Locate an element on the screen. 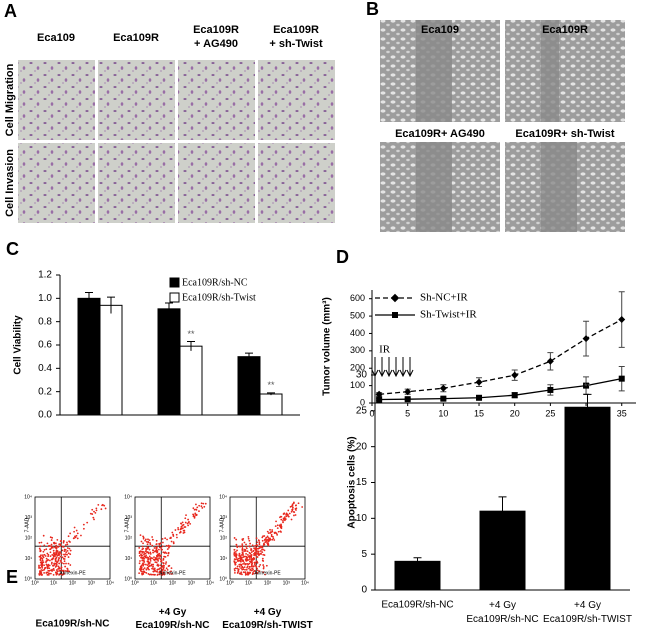 This screenshot has height=644, width=650. flow-tick: 10⁴ is located at coordinates (210, 583).